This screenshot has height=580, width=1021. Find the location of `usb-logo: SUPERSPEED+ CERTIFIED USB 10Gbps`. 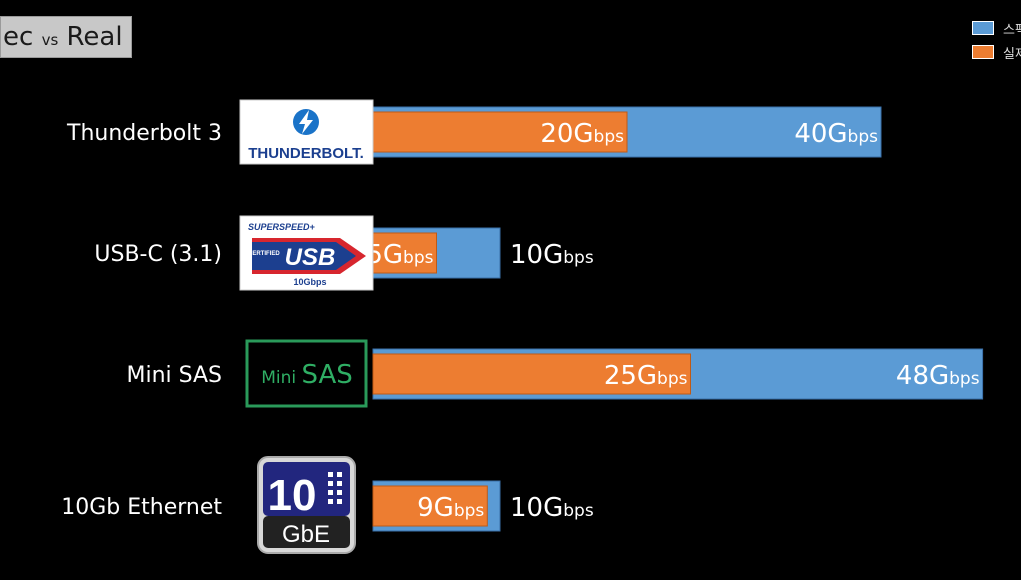

usb-logo: SUPERSPEED+ CERTIFIED USB 10Gbps is located at coordinates (306, 253).